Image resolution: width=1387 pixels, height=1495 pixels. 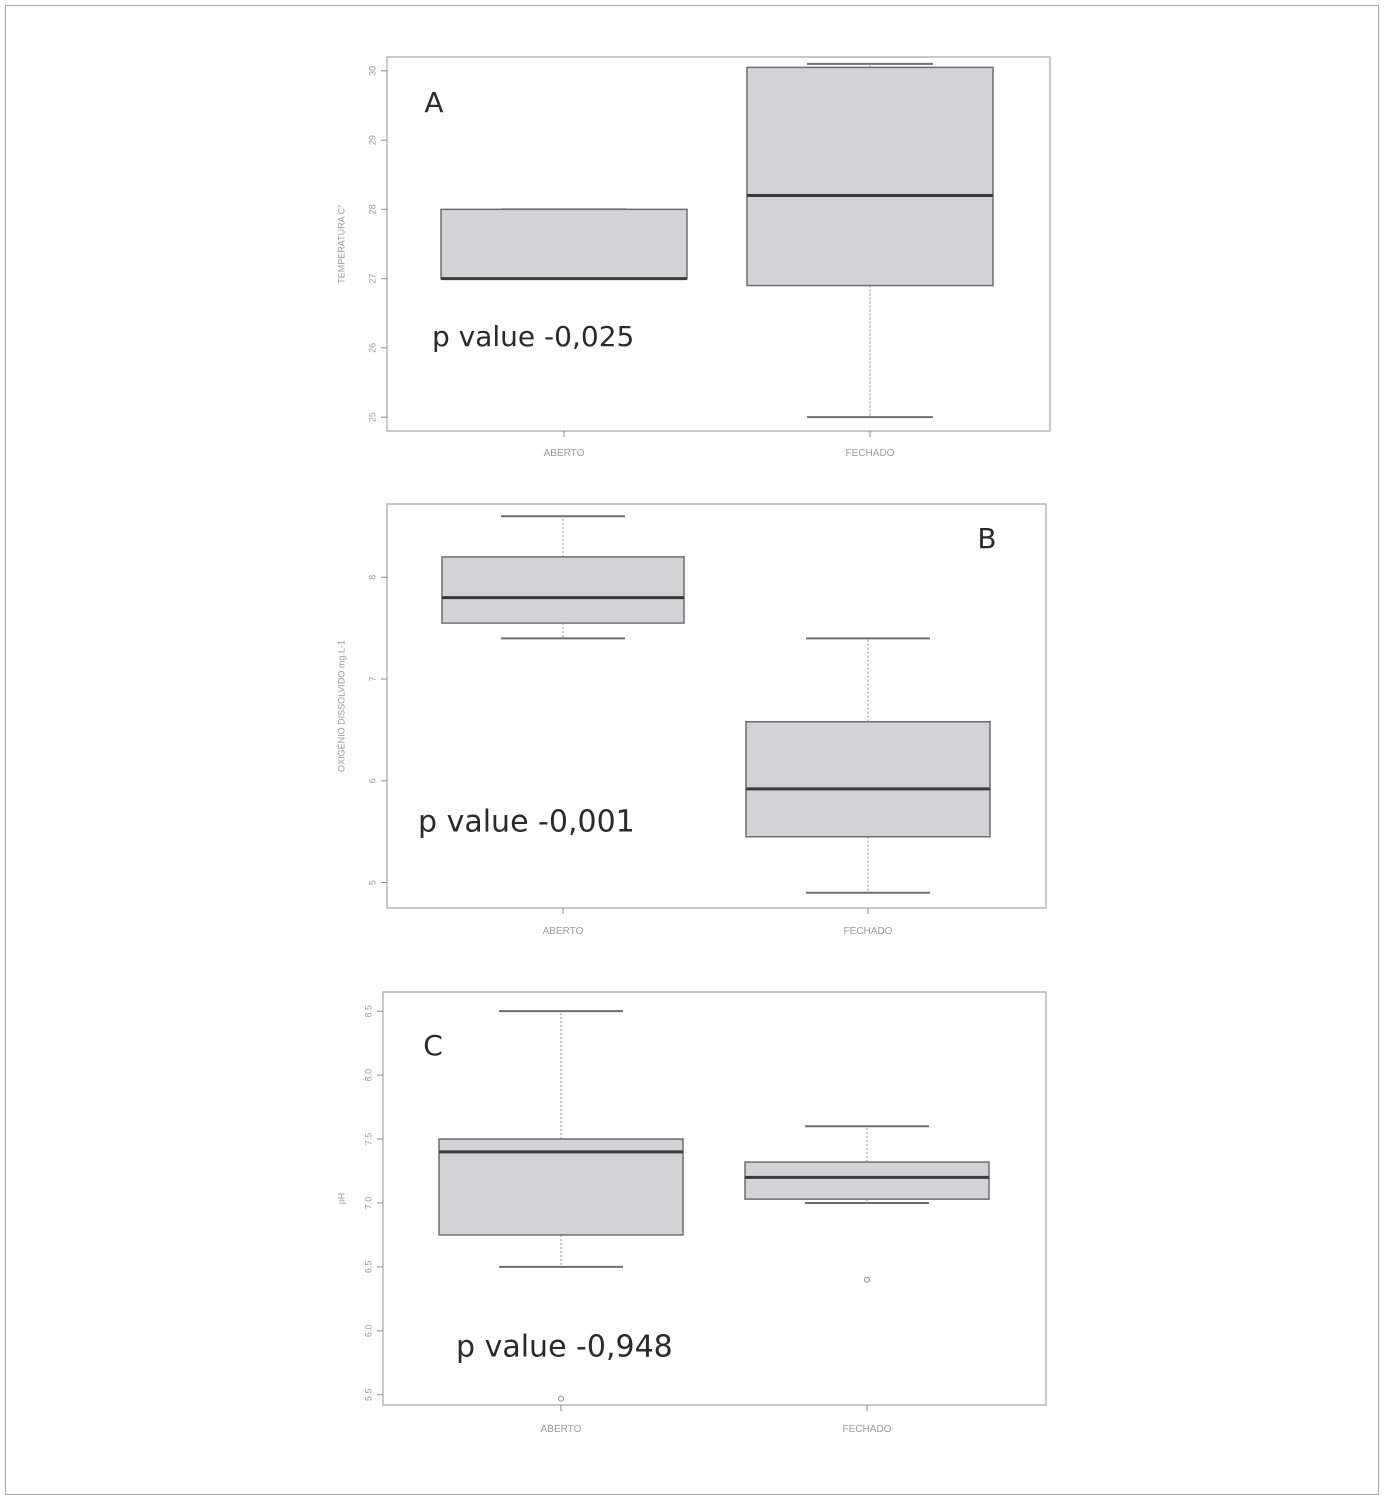 What do you see at coordinates (341, 244) in the screenshot?
I see `panel-a-y-axis-title: TEMPERATURA C°` at bounding box center [341, 244].